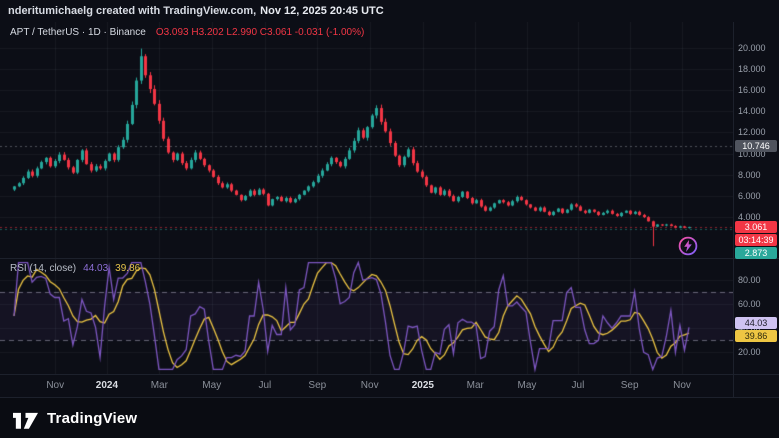 This screenshot has height=438, width=779. What do you see at coordinates (756, 240) in the screenshot?
I see `bar-countdown-badge: 03:14:39` at bounding box center [756, 240].